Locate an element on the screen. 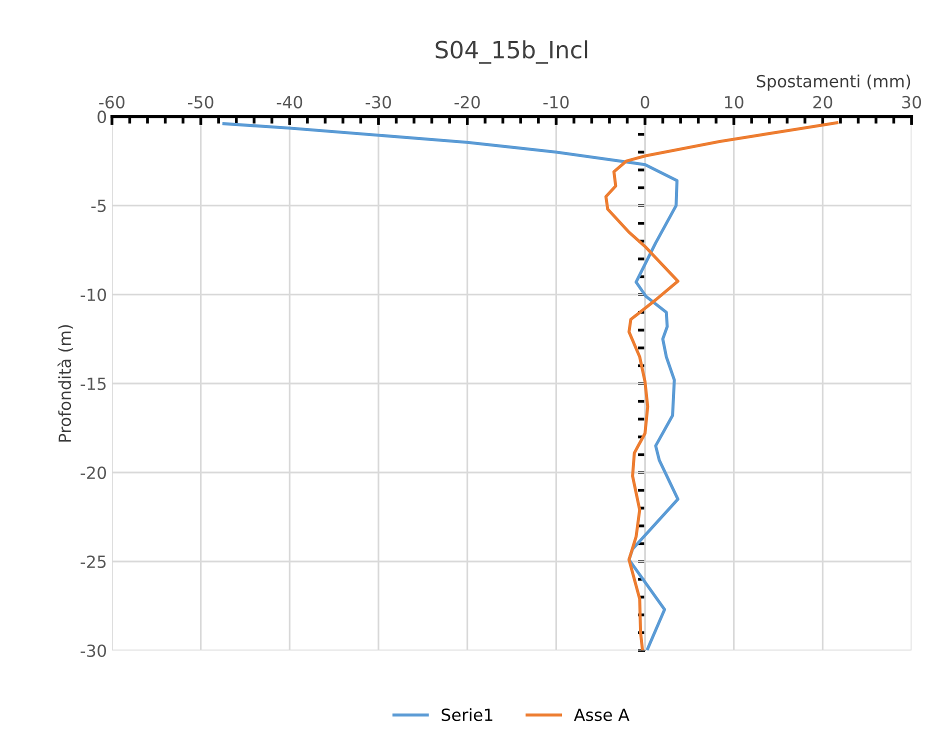 This screenshot has width=933, height=752. y-tick-label: -10 is located at coordinates (93, 295).